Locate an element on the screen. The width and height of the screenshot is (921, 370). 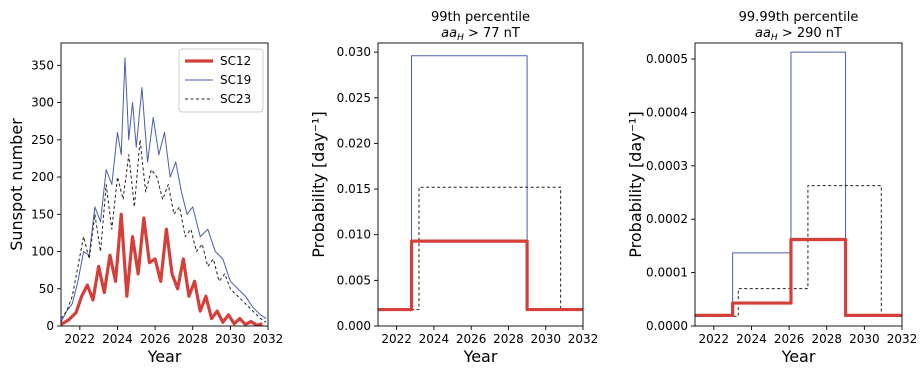
chart-title-line1: 99.99th percentile is located at coordinates (799, 17).